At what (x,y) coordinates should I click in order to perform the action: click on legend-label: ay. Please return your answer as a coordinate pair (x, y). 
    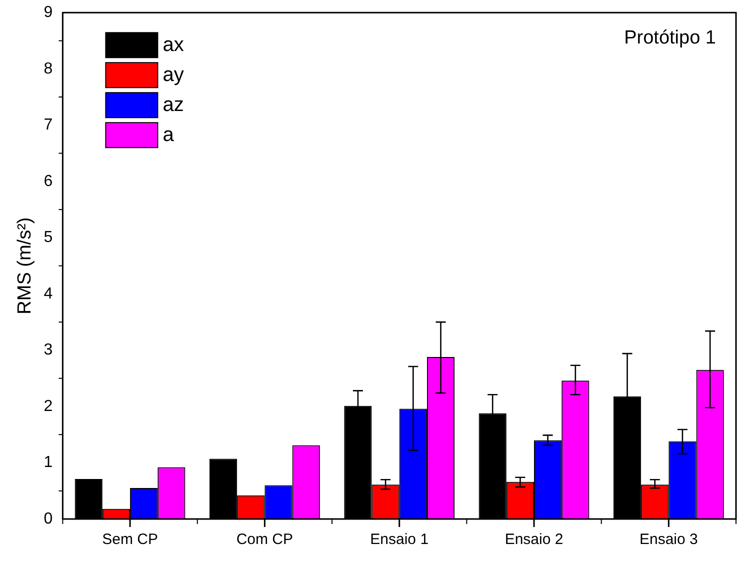
    Looking at the image, I should click on (173, 75).